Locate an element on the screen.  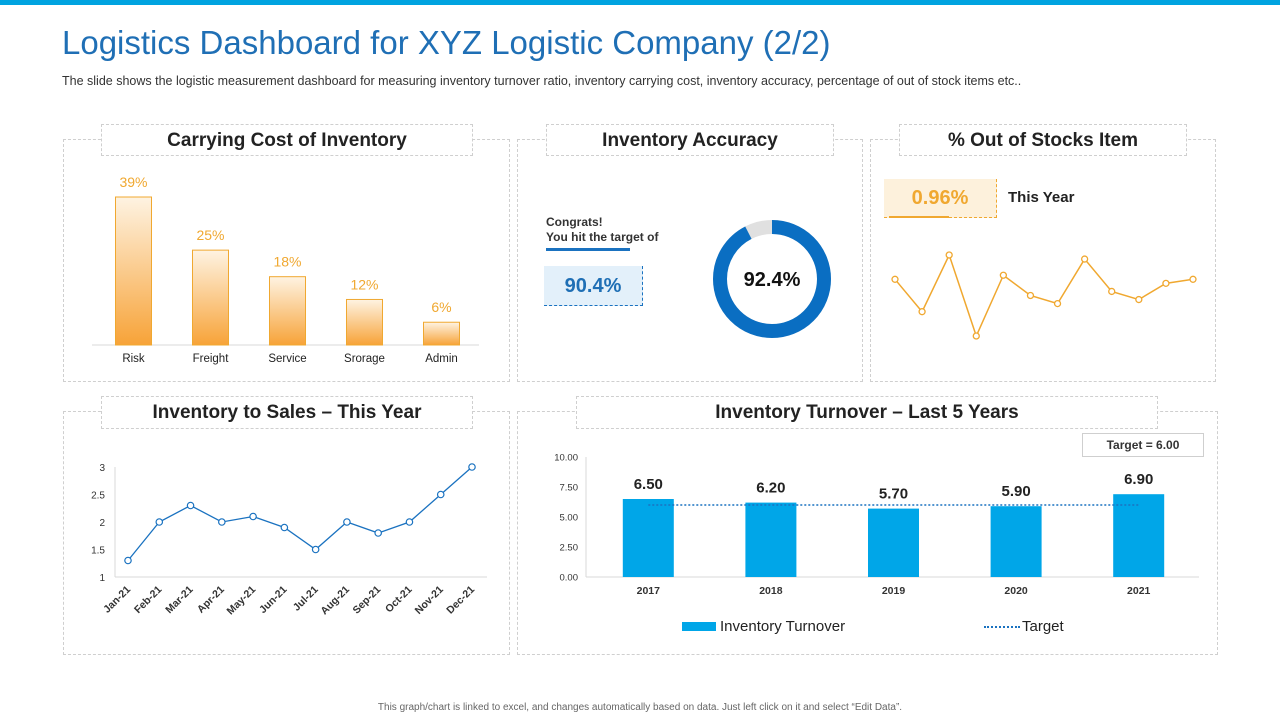
turnover-x-tick-label: 2020 is located at coordinates (1016, 591).